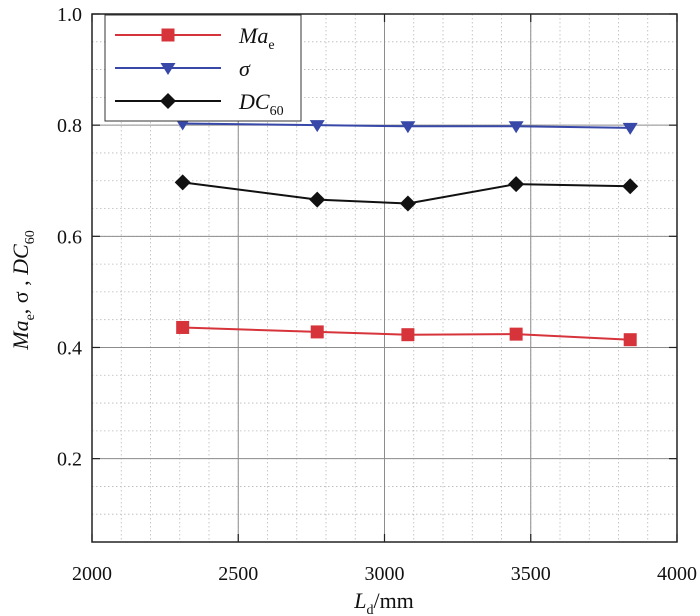 The height and width of the screenshot is (616, 700). Describe the element at coordinates (92, 574) in the screenshot. I see `x-tick-label: 2000` at that location.